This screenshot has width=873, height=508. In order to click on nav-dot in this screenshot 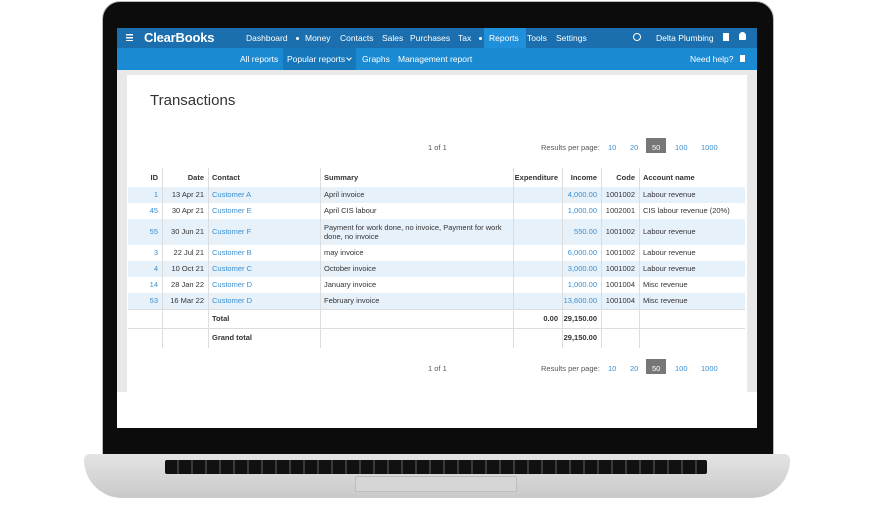, I will do `click(480, 38)`.